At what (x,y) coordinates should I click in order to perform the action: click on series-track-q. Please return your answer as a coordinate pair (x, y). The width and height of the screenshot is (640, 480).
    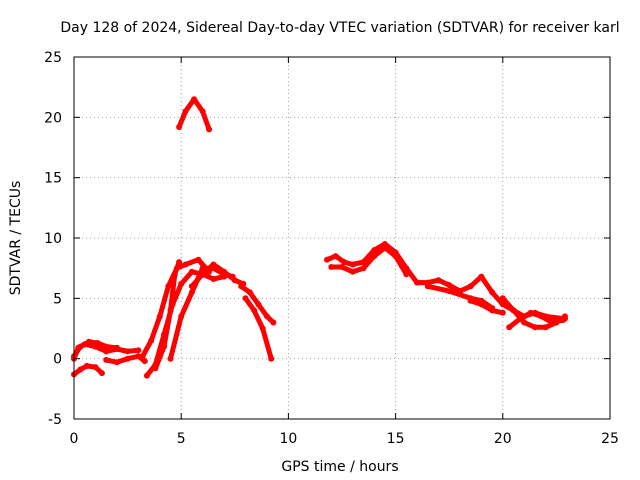
    Looking at the image, I should click on (486, 306).